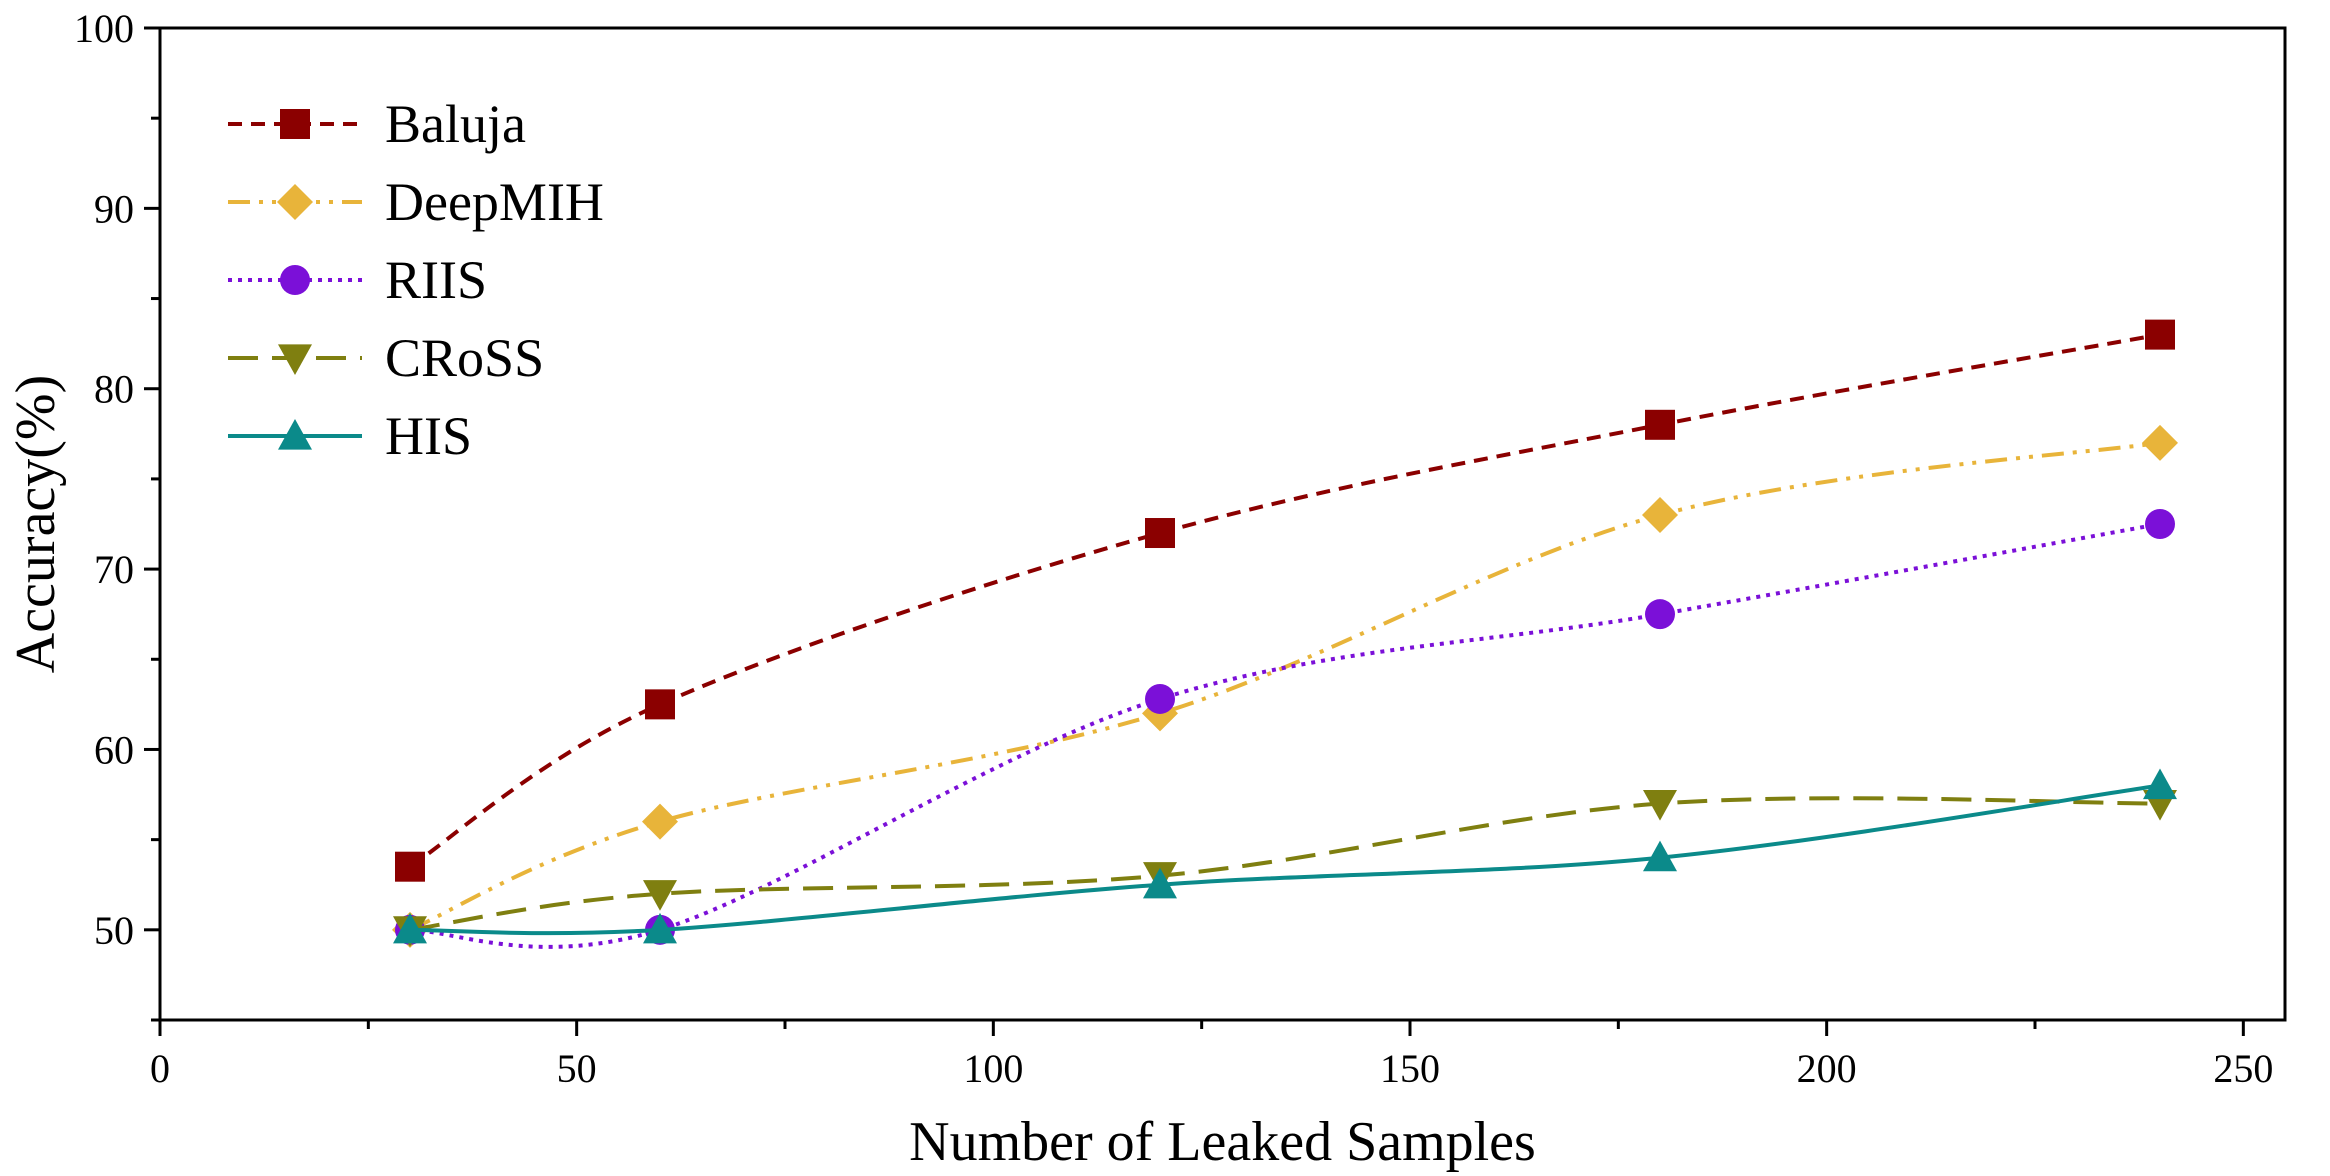 The image size is (2330, 1176). What do you see at coordinates (455, 124) in the screenshot?
I see `legend-label: Baluja` at bounding box center [455, 124].